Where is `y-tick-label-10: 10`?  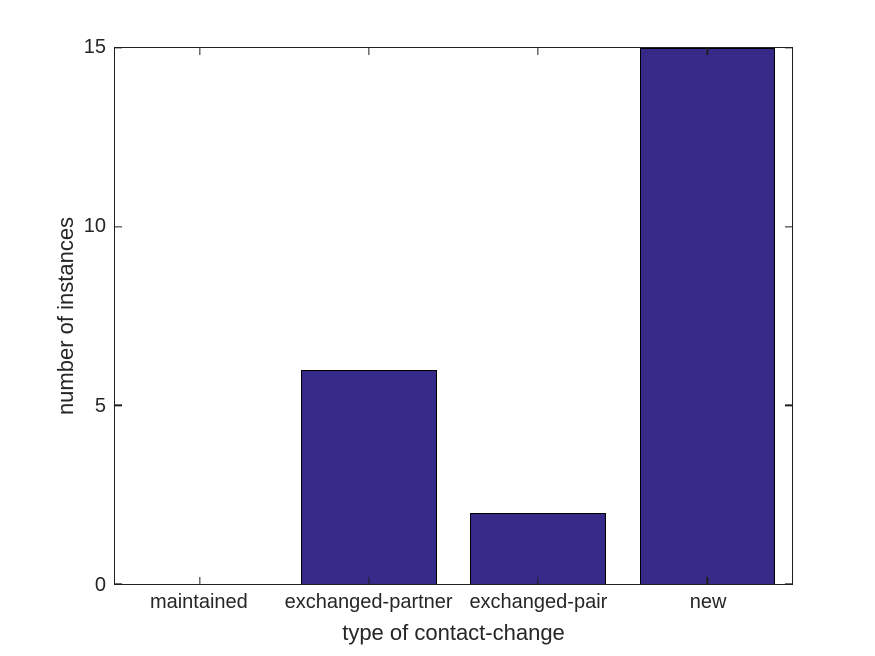
y-tick-label-10: 10 is located at coordinates (94, 226).